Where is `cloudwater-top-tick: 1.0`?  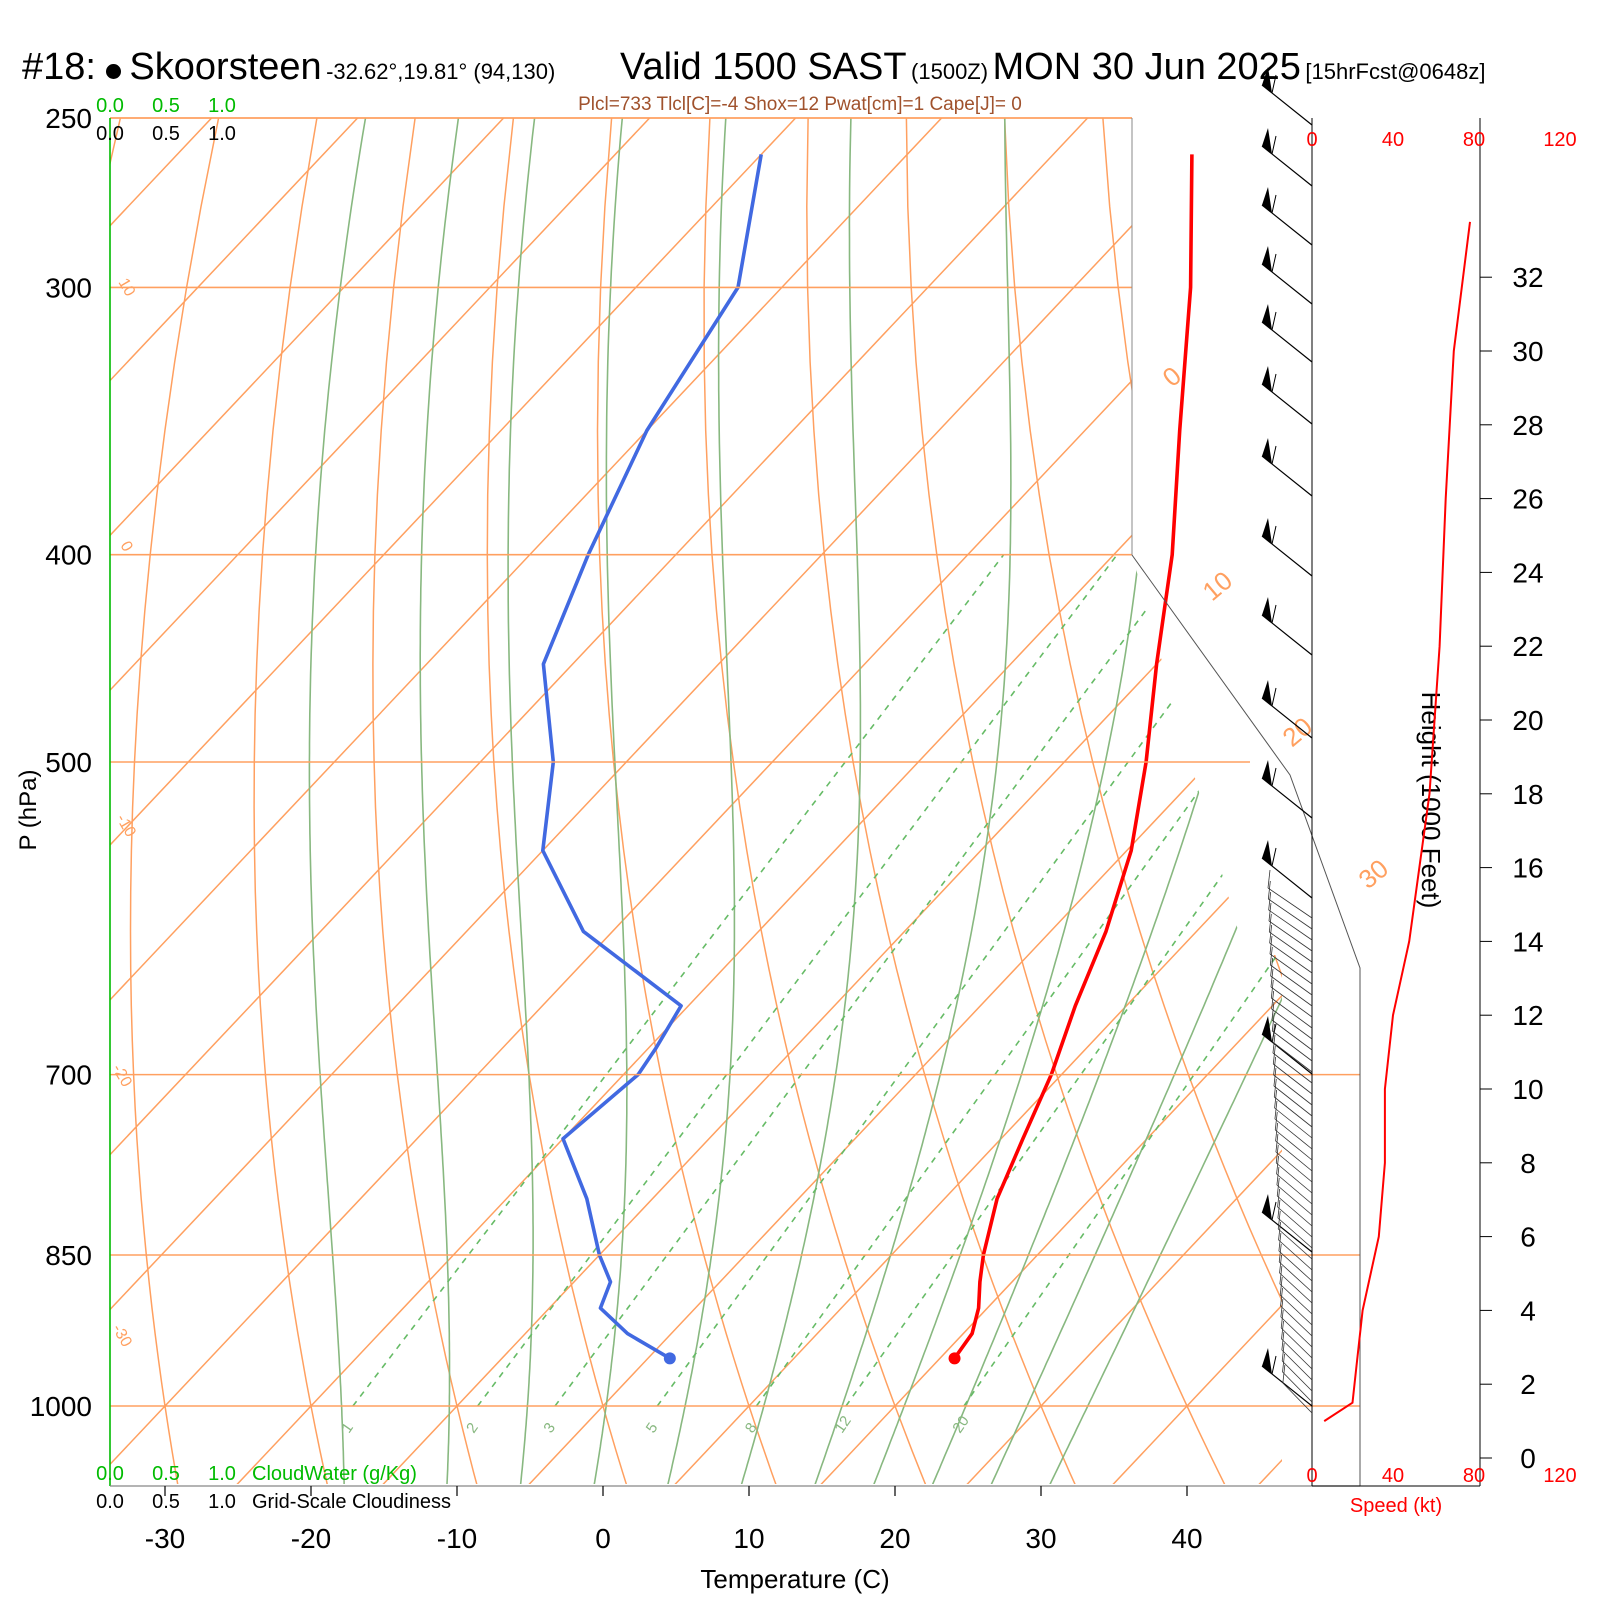 cloudwater-top-tick: 1.0 is located at coordinates (222, 106).